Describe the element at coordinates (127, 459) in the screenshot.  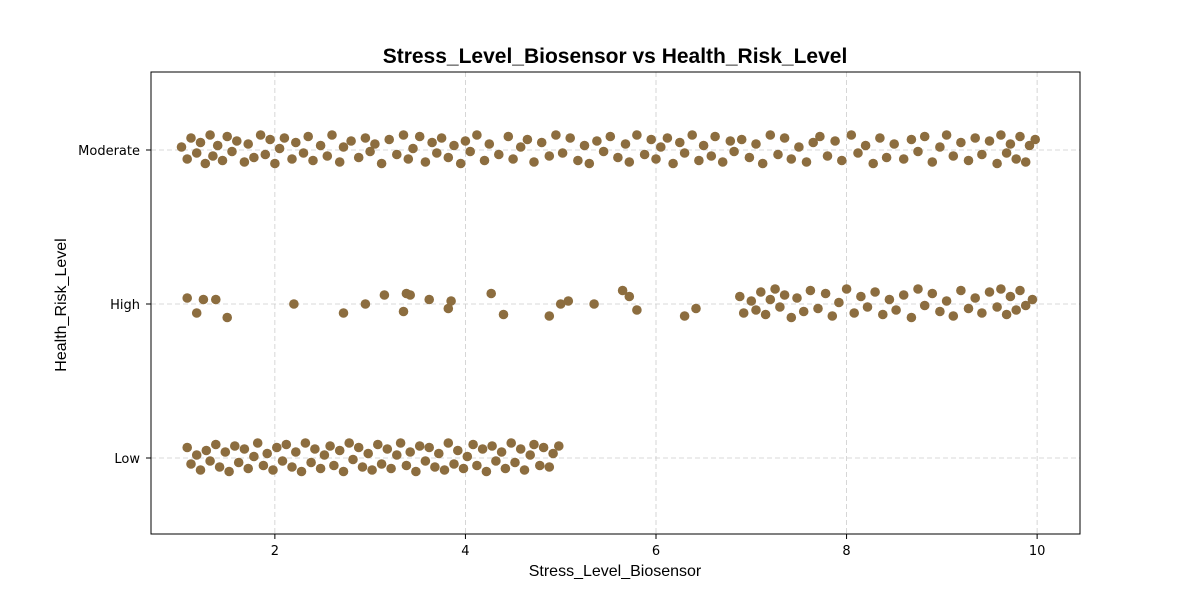
I see `y-tick-label: Low` at that location.